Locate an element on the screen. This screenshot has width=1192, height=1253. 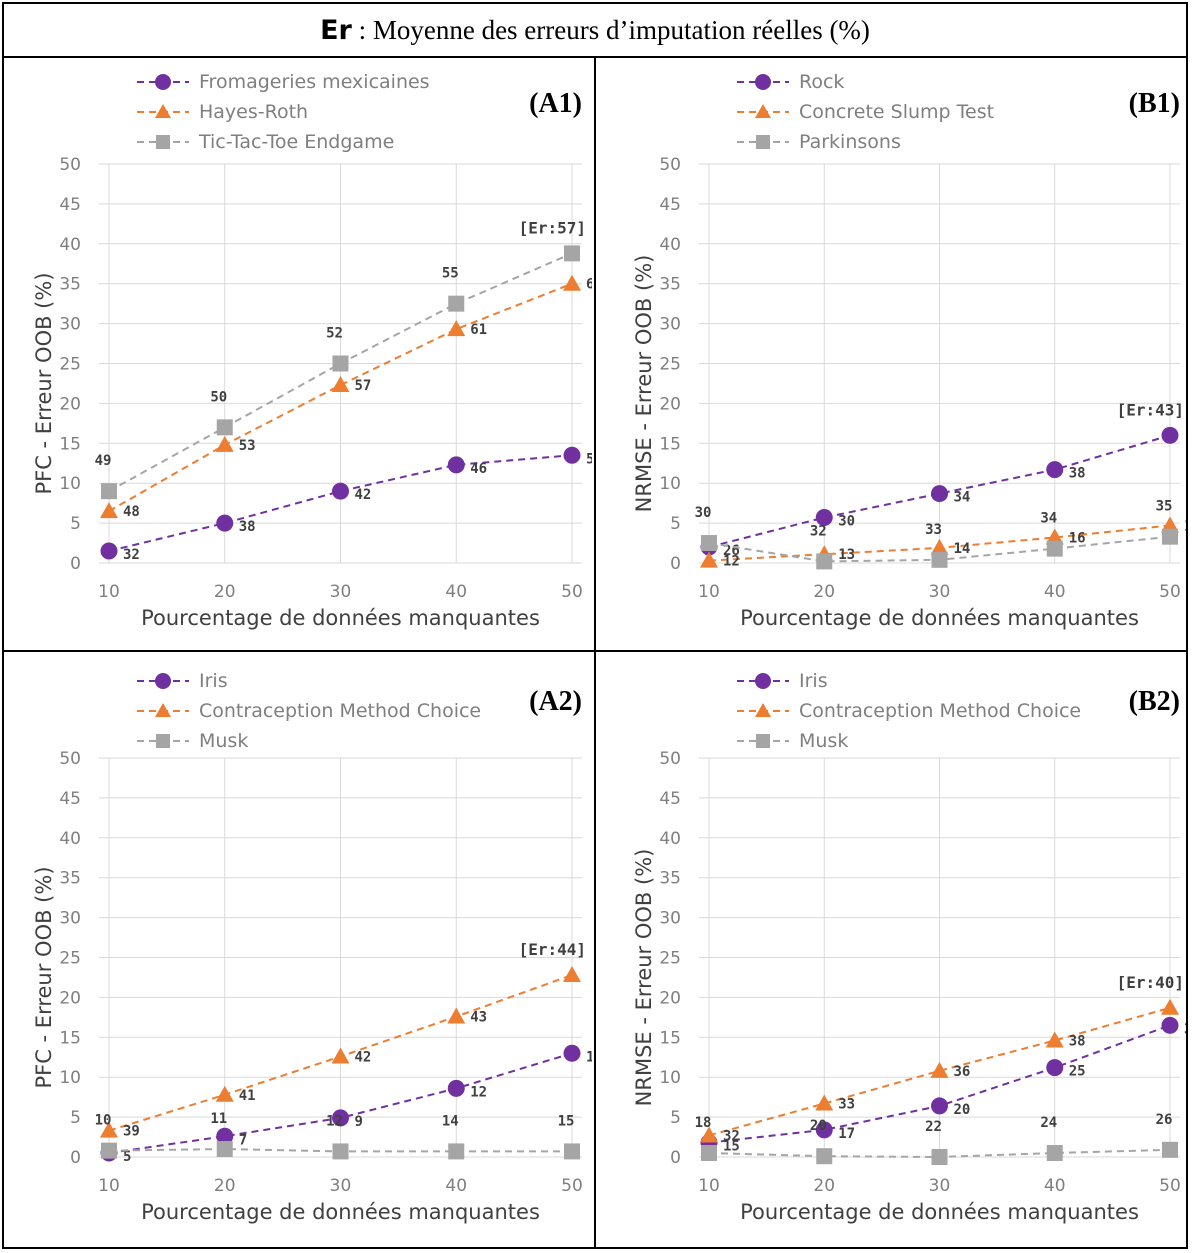
data-label: 42 is located at coordinates (363, 495).